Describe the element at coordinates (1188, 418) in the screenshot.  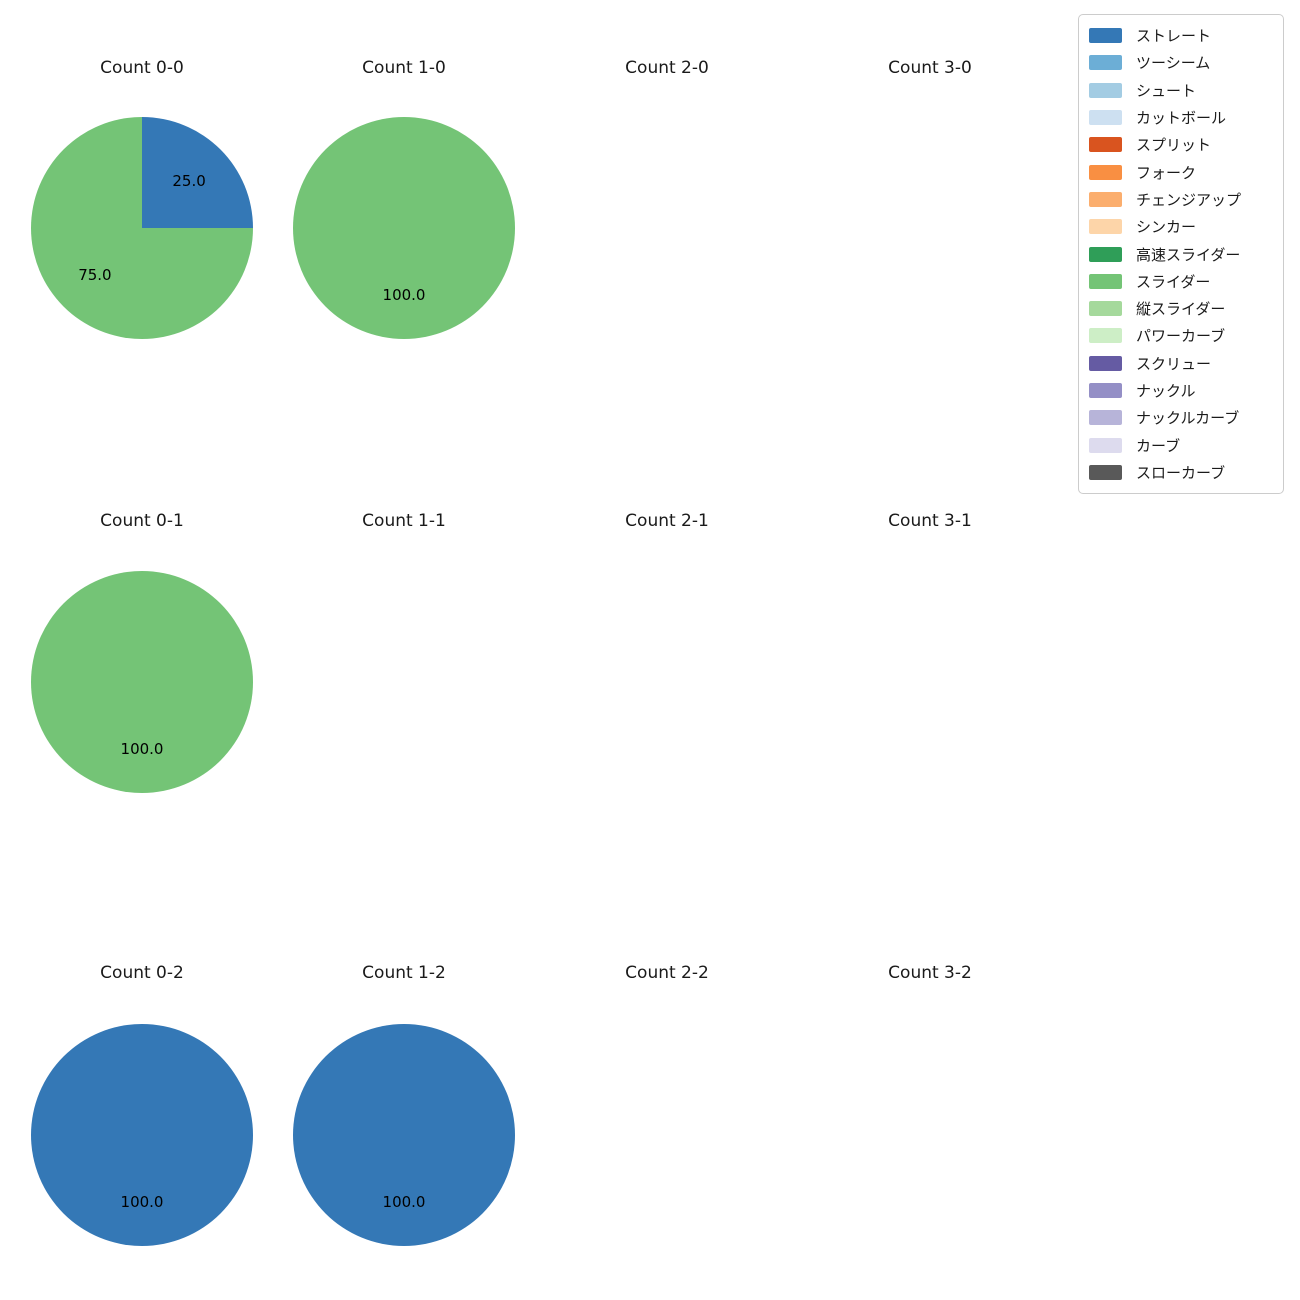
I see `legend-label: ナックルカーブ` at that location.